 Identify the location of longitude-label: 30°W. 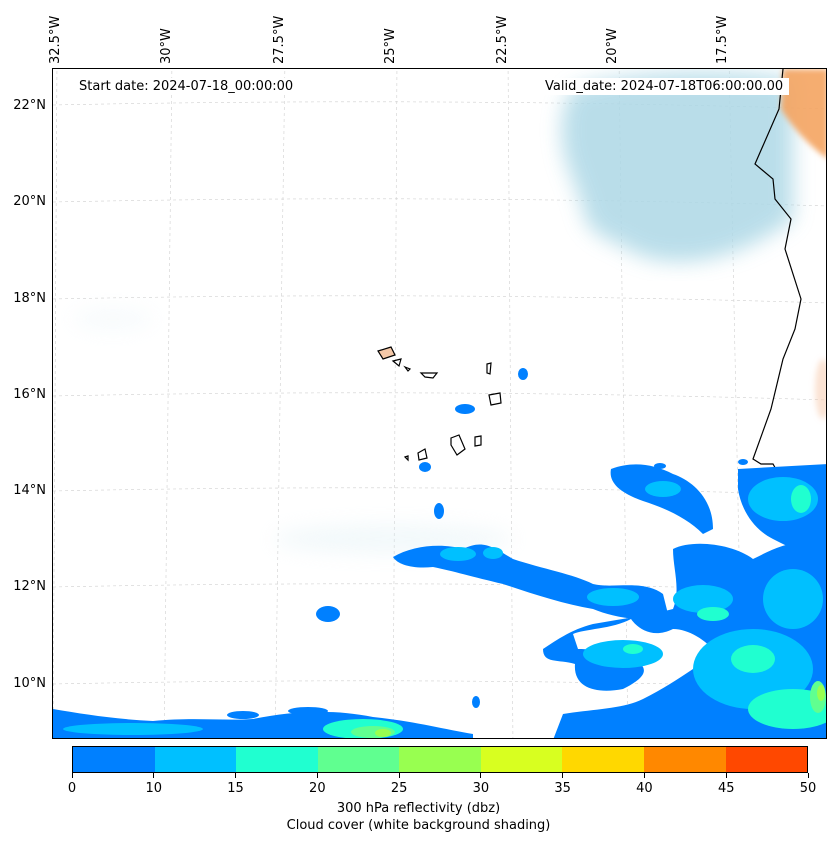
(166, 46).